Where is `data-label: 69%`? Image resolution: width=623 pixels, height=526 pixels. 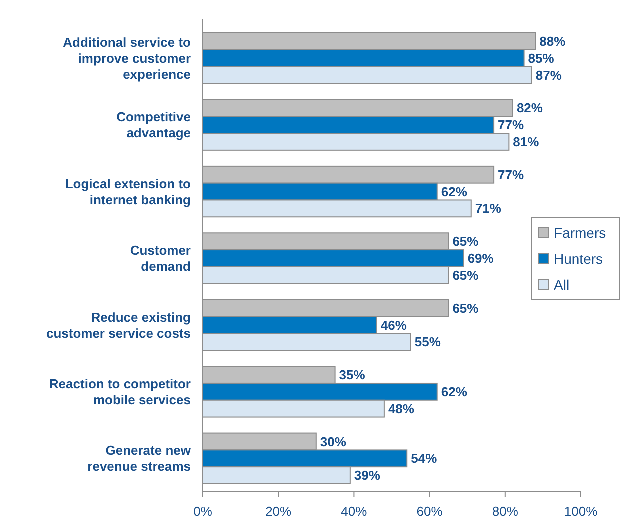 data-label: 69% is located at coordinates (481, 258).